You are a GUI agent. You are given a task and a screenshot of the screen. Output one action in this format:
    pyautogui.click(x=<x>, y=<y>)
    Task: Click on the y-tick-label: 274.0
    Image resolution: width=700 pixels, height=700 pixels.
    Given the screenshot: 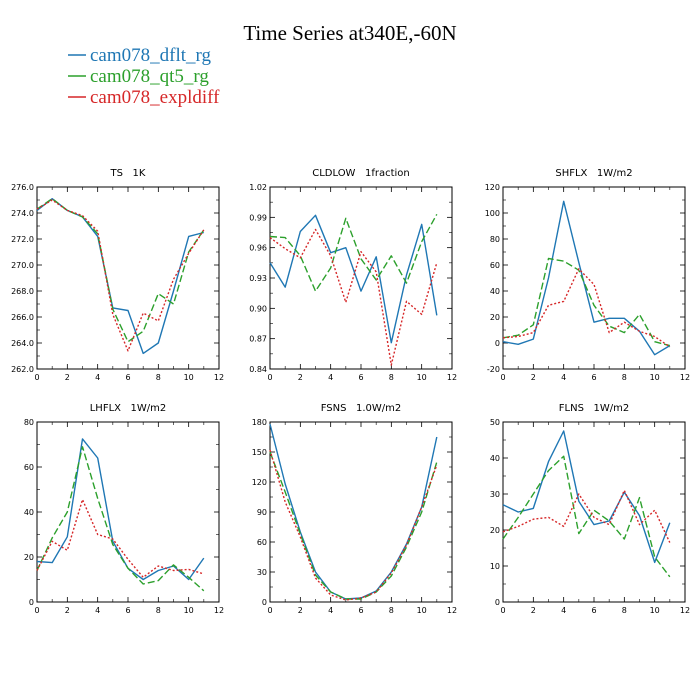 What is the action you would take?
    pyautogui.click(x=22, y=213)
    